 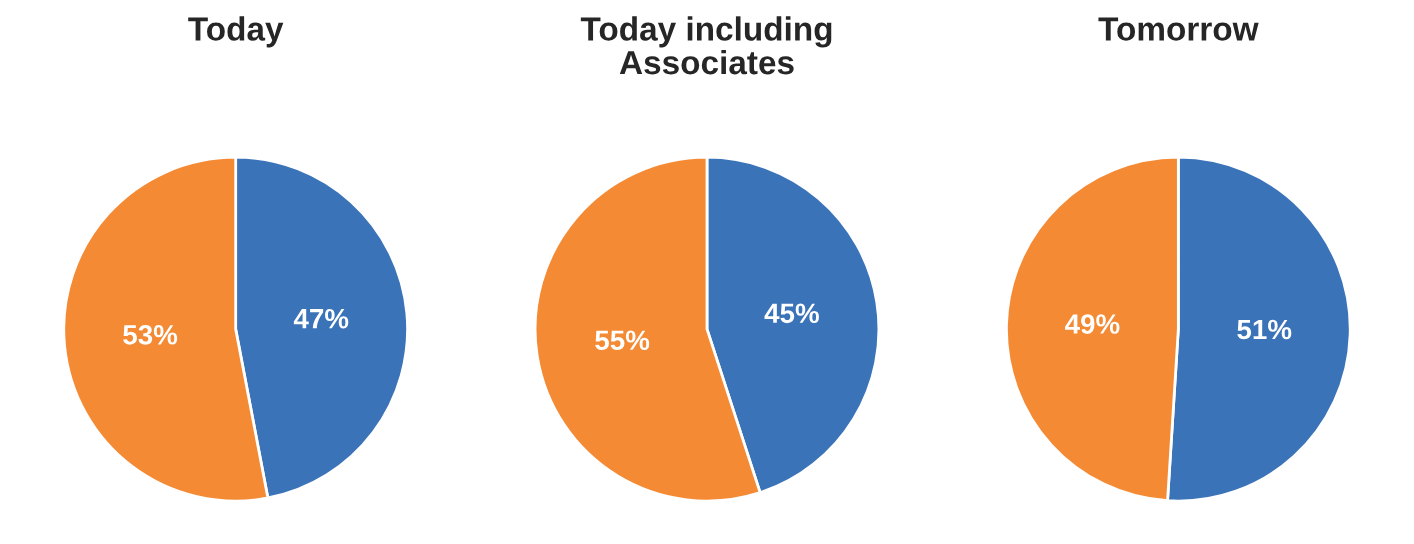 What do you see at coordinates (1092, 324) in the screenshot?
I see `data-label: 49%` at bounding box center [1092, 324].